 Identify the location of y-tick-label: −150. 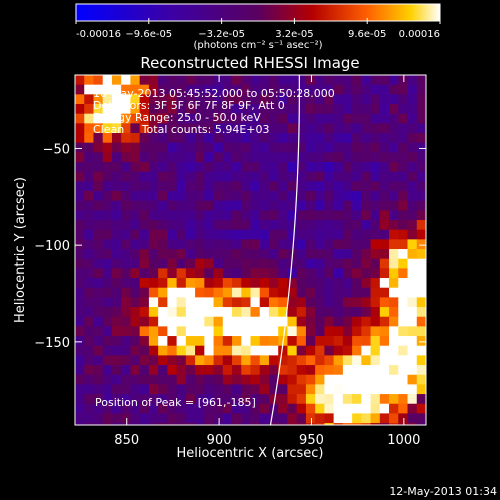
(52, 343).